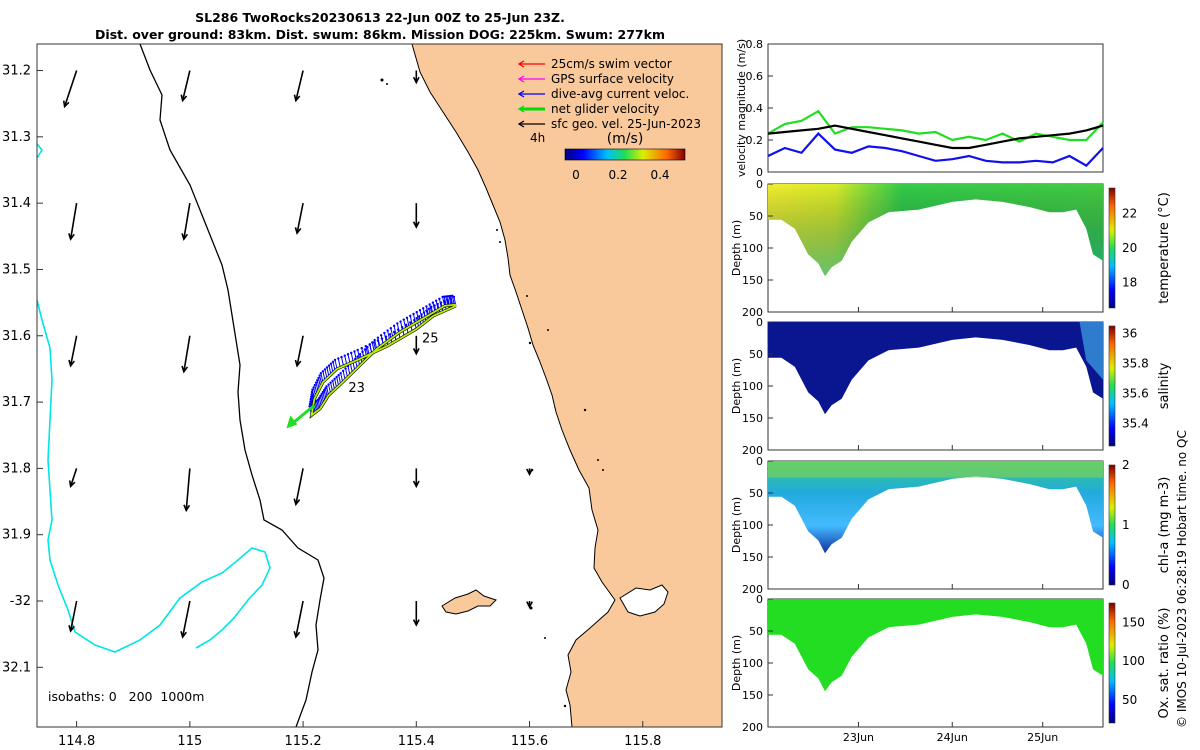  Describe the element at coordinates (1164, 525) in the screenshot. I see `colorbar-label: chl-a (mg m-3)` at that location.